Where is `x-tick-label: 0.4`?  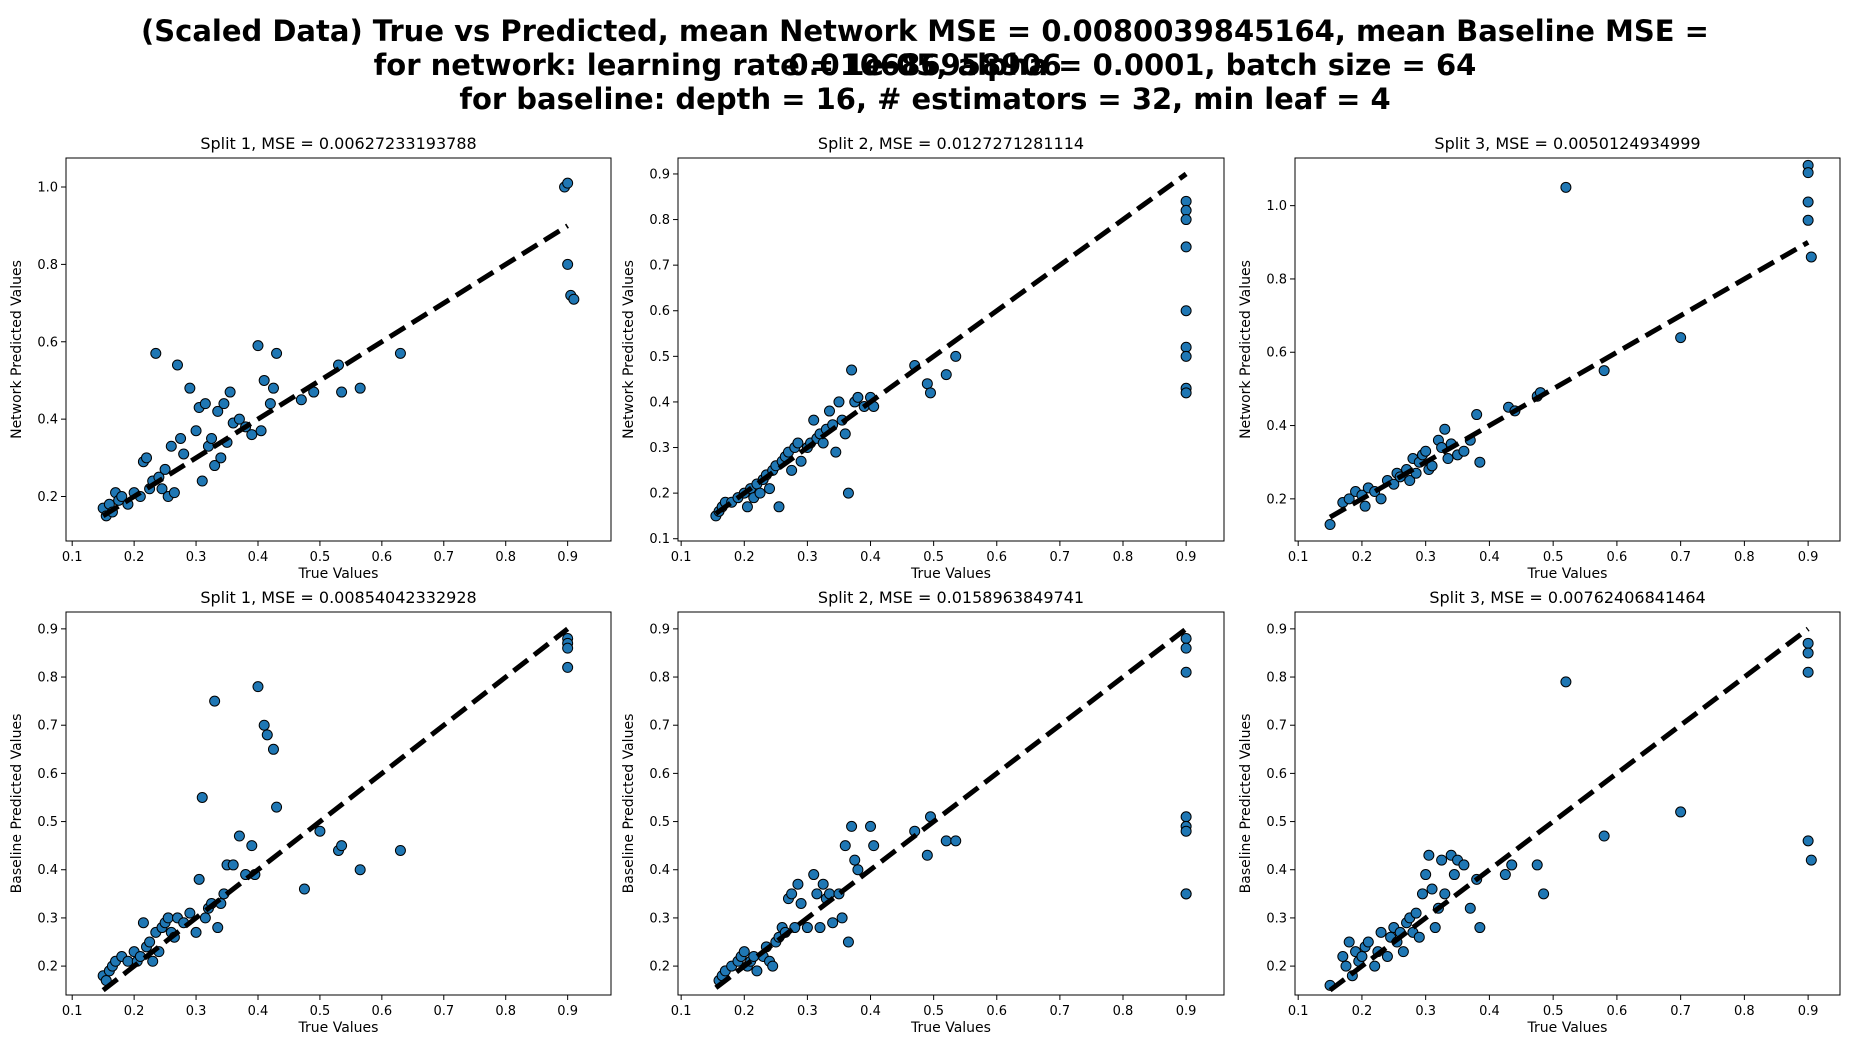 x-tick-label: 0.4 is located at coordinates (1489, 1011).